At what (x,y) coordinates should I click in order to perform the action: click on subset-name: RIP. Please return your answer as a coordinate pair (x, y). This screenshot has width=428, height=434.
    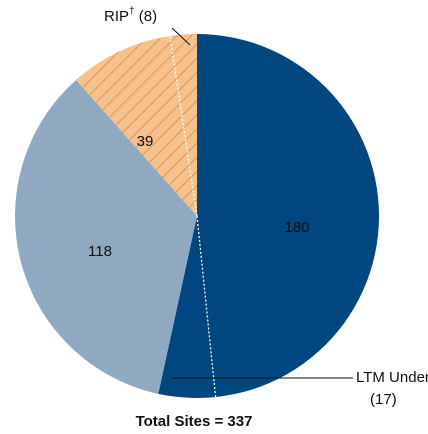
    Looking at the image, I should click on (116, 16).